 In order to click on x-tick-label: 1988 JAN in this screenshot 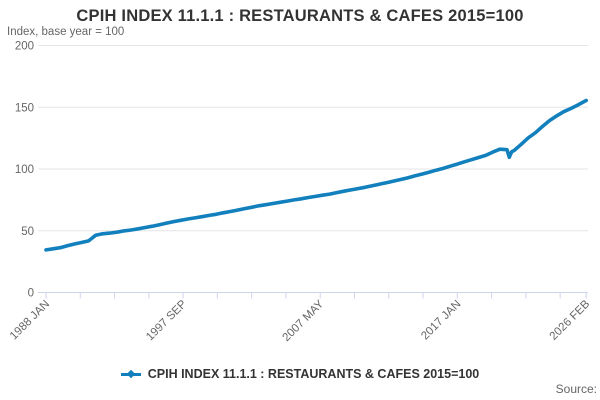, I will do `click(30, 320)`.